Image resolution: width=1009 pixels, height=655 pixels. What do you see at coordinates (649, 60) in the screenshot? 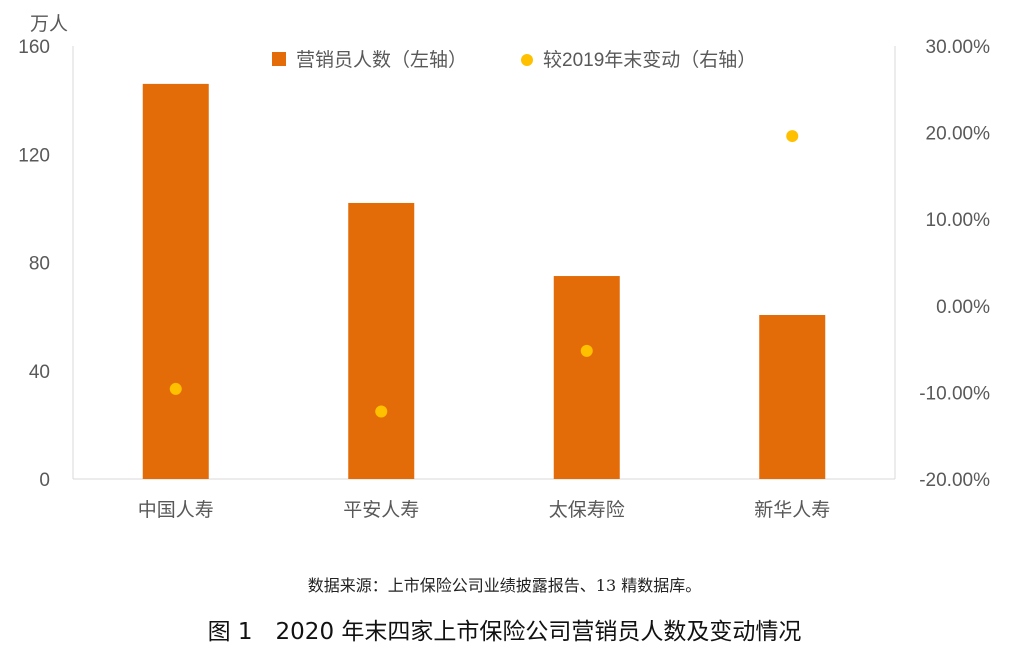
I see `legend-point-label: 较2019年末变动（右轴）` at bounding box center [649, 60].